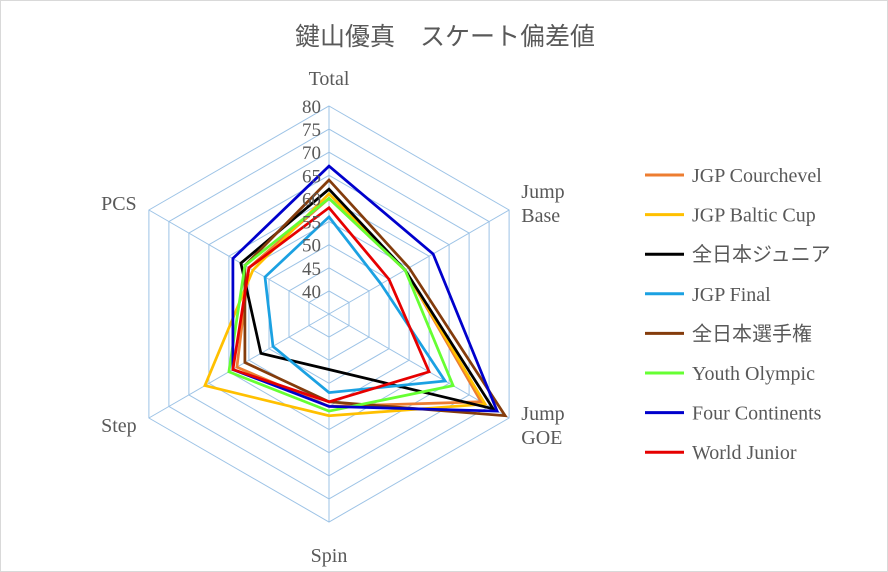 This screenshot has width=888, height=572. Describe the element at coordinates (311, 269) in the screenshot. I see `tick-label: 45` at that location.